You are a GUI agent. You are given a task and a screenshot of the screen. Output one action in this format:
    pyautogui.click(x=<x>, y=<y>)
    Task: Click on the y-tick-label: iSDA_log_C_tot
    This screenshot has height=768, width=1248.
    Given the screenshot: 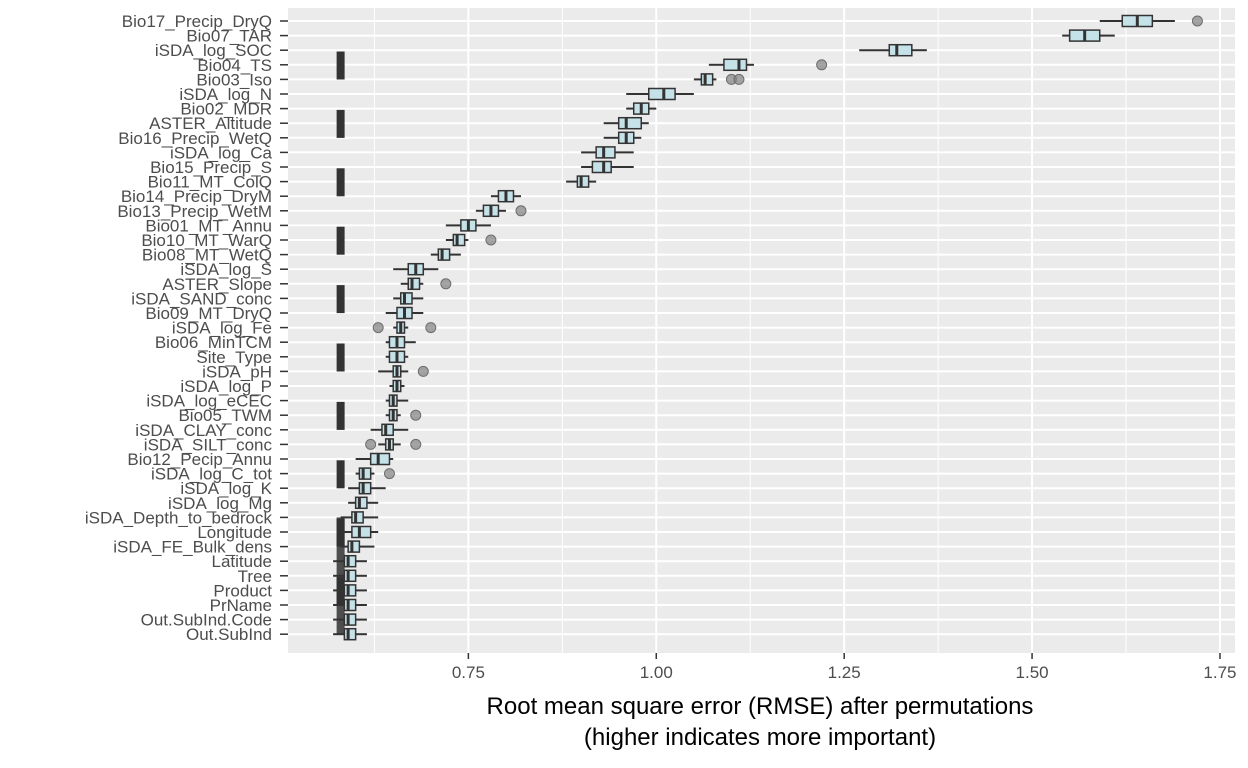 What is the action you would take?
    pyautogui.click(x=211, y=474)
    